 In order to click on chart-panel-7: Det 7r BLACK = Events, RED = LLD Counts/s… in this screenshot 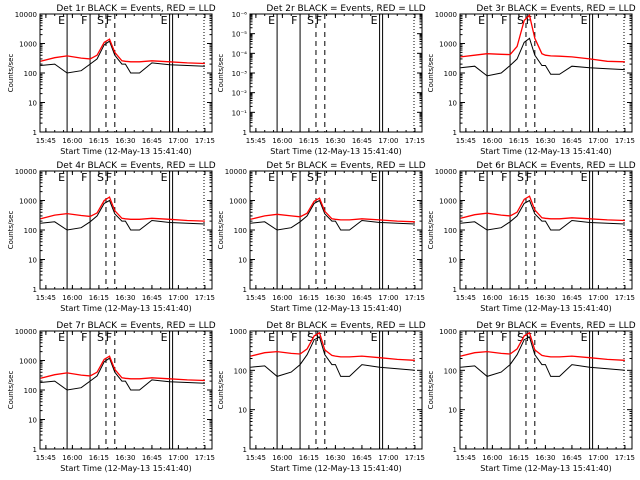, I will do `click(111, 397)`.